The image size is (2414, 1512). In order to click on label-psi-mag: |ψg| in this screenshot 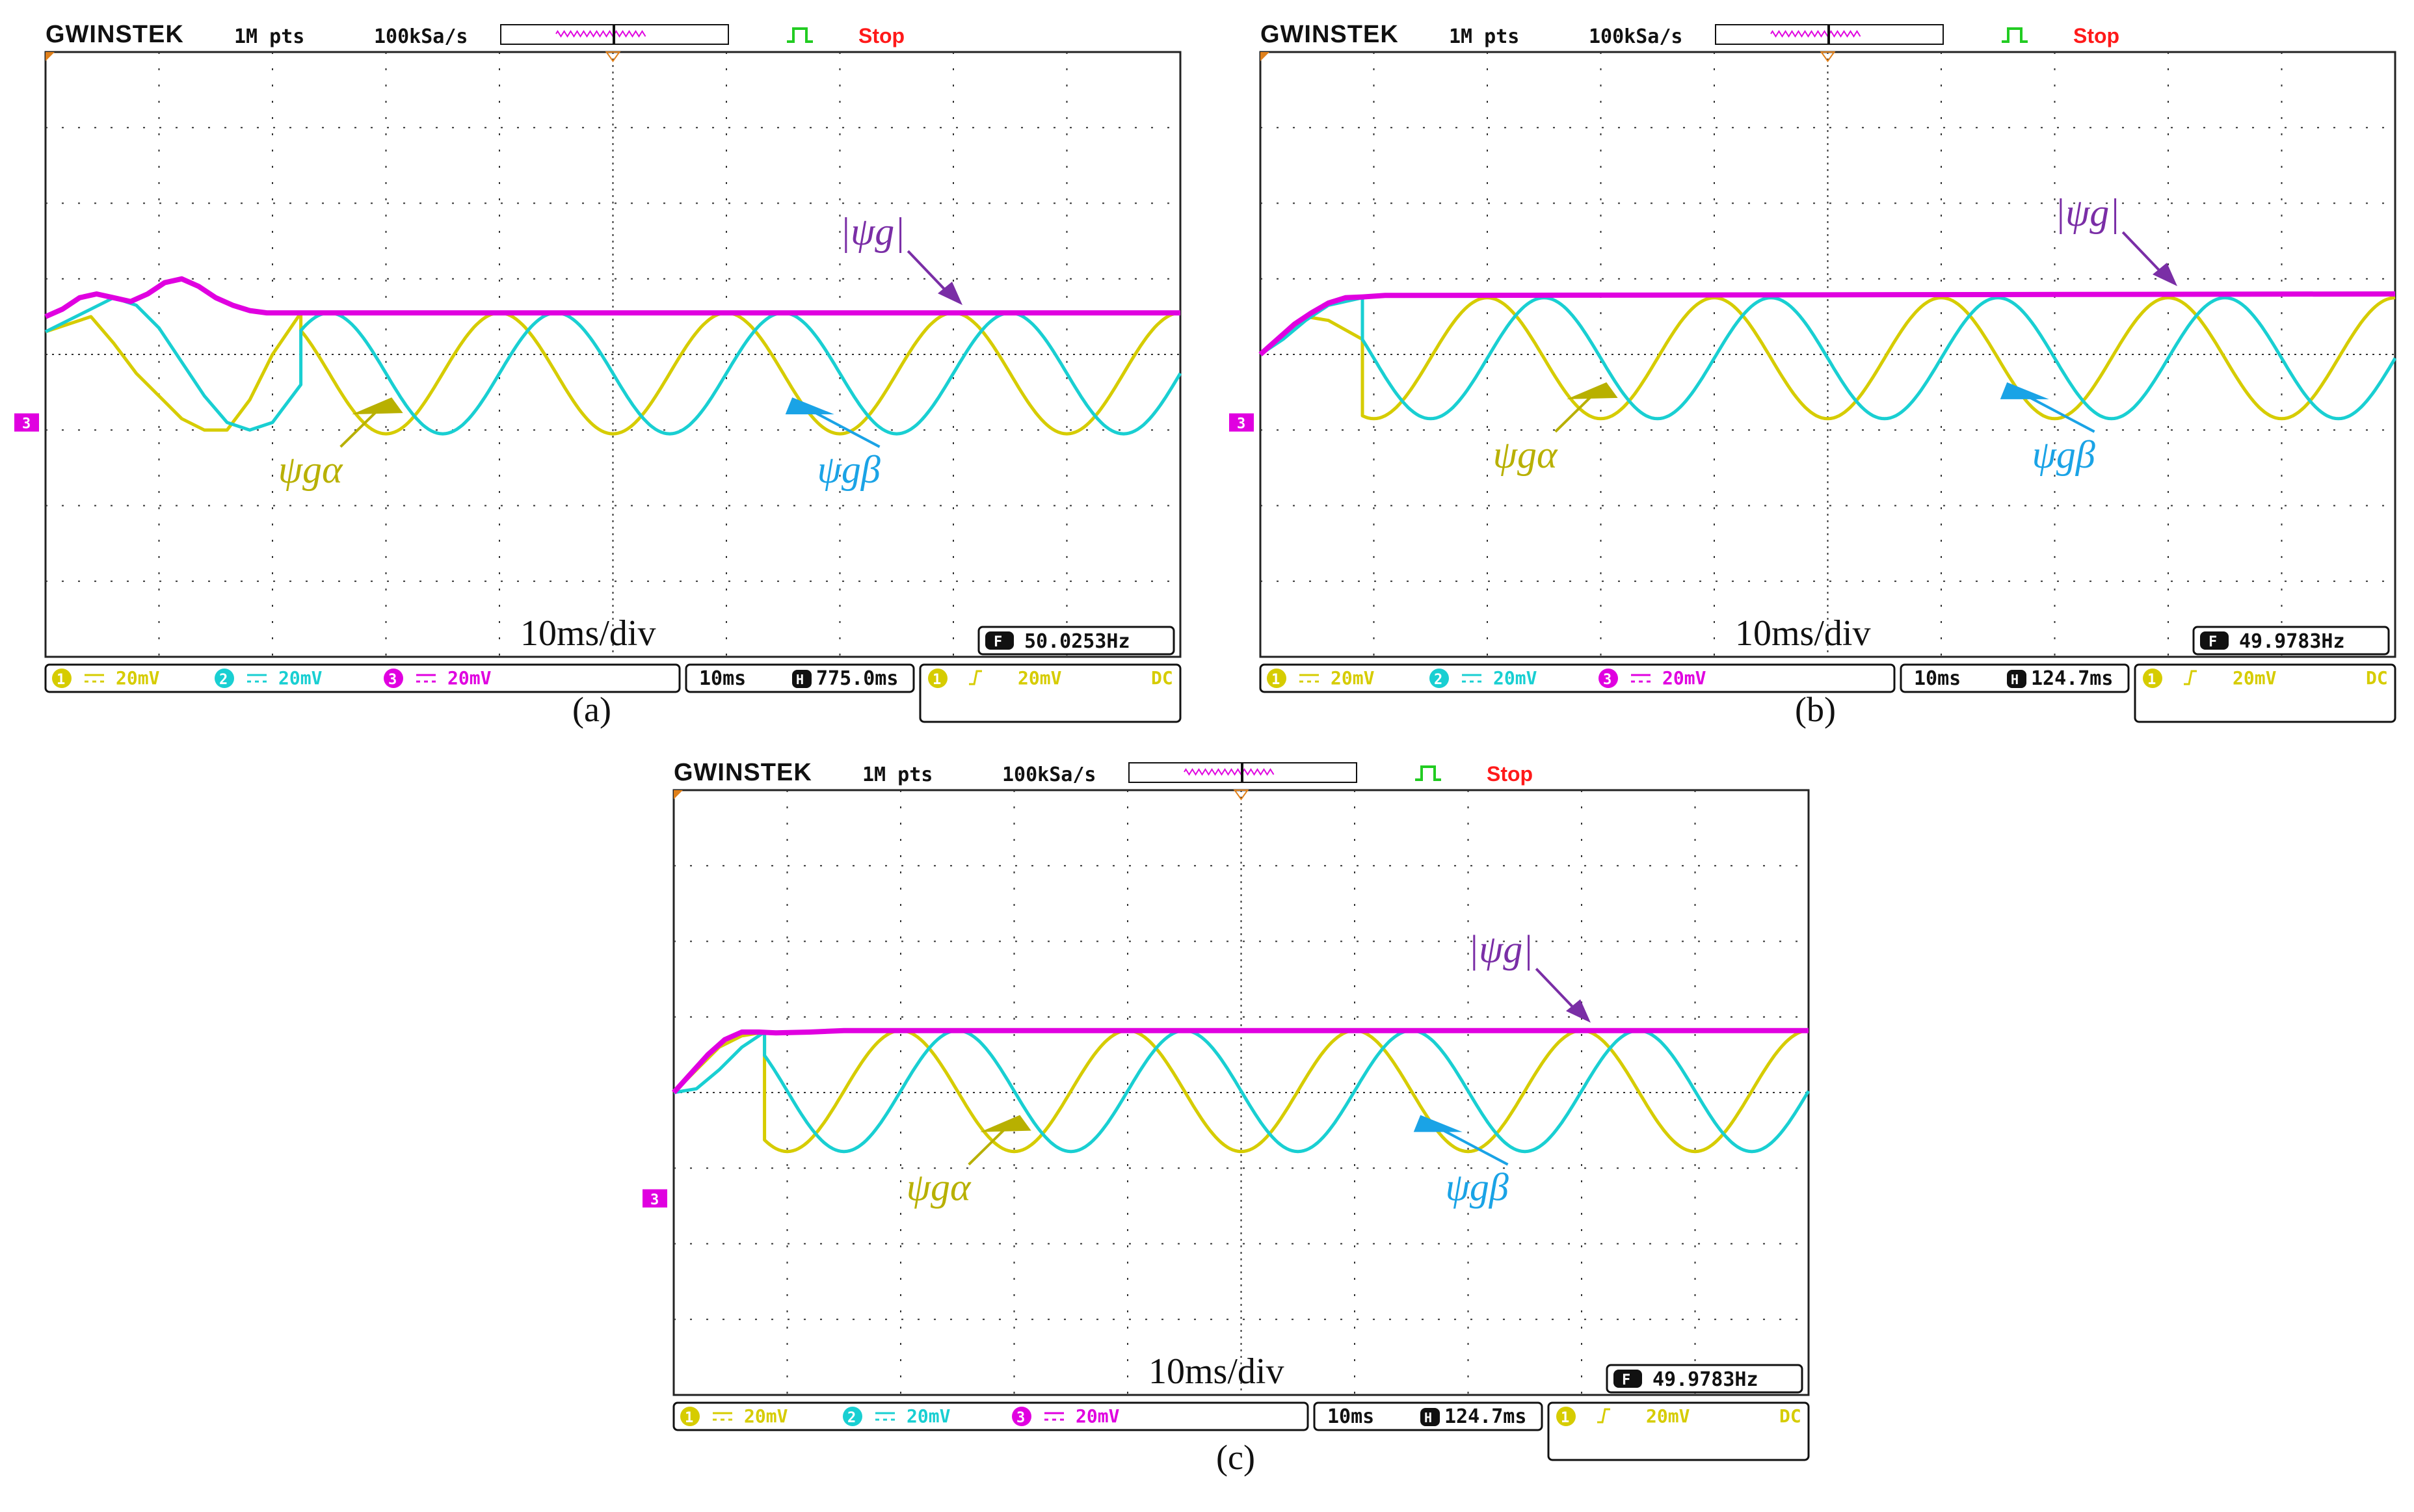, I will do `click(1500, 949)`.